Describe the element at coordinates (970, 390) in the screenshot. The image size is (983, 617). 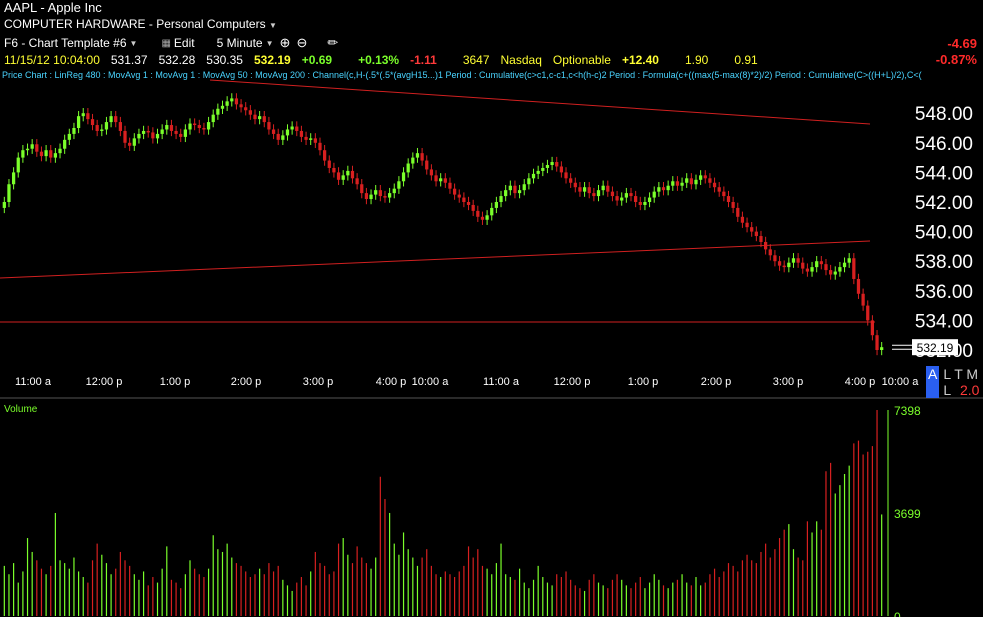
I see `line-width-readout: 2.0` at that location.